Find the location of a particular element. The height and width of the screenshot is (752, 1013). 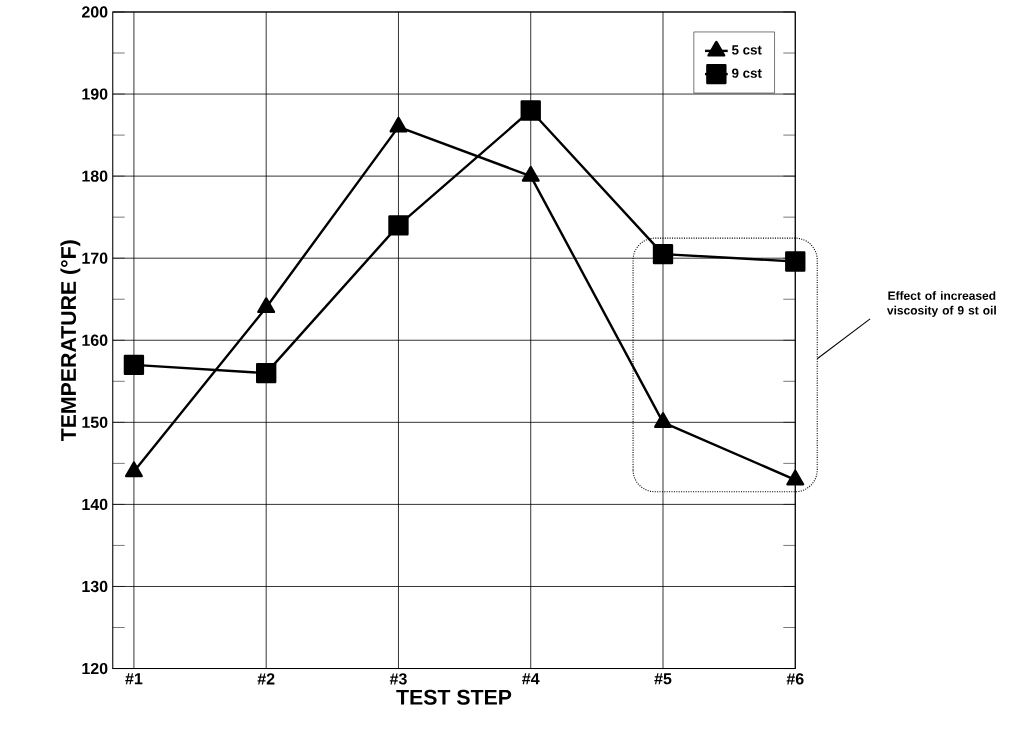

y-tick-label: 140 is located at coordinates (95, 504).